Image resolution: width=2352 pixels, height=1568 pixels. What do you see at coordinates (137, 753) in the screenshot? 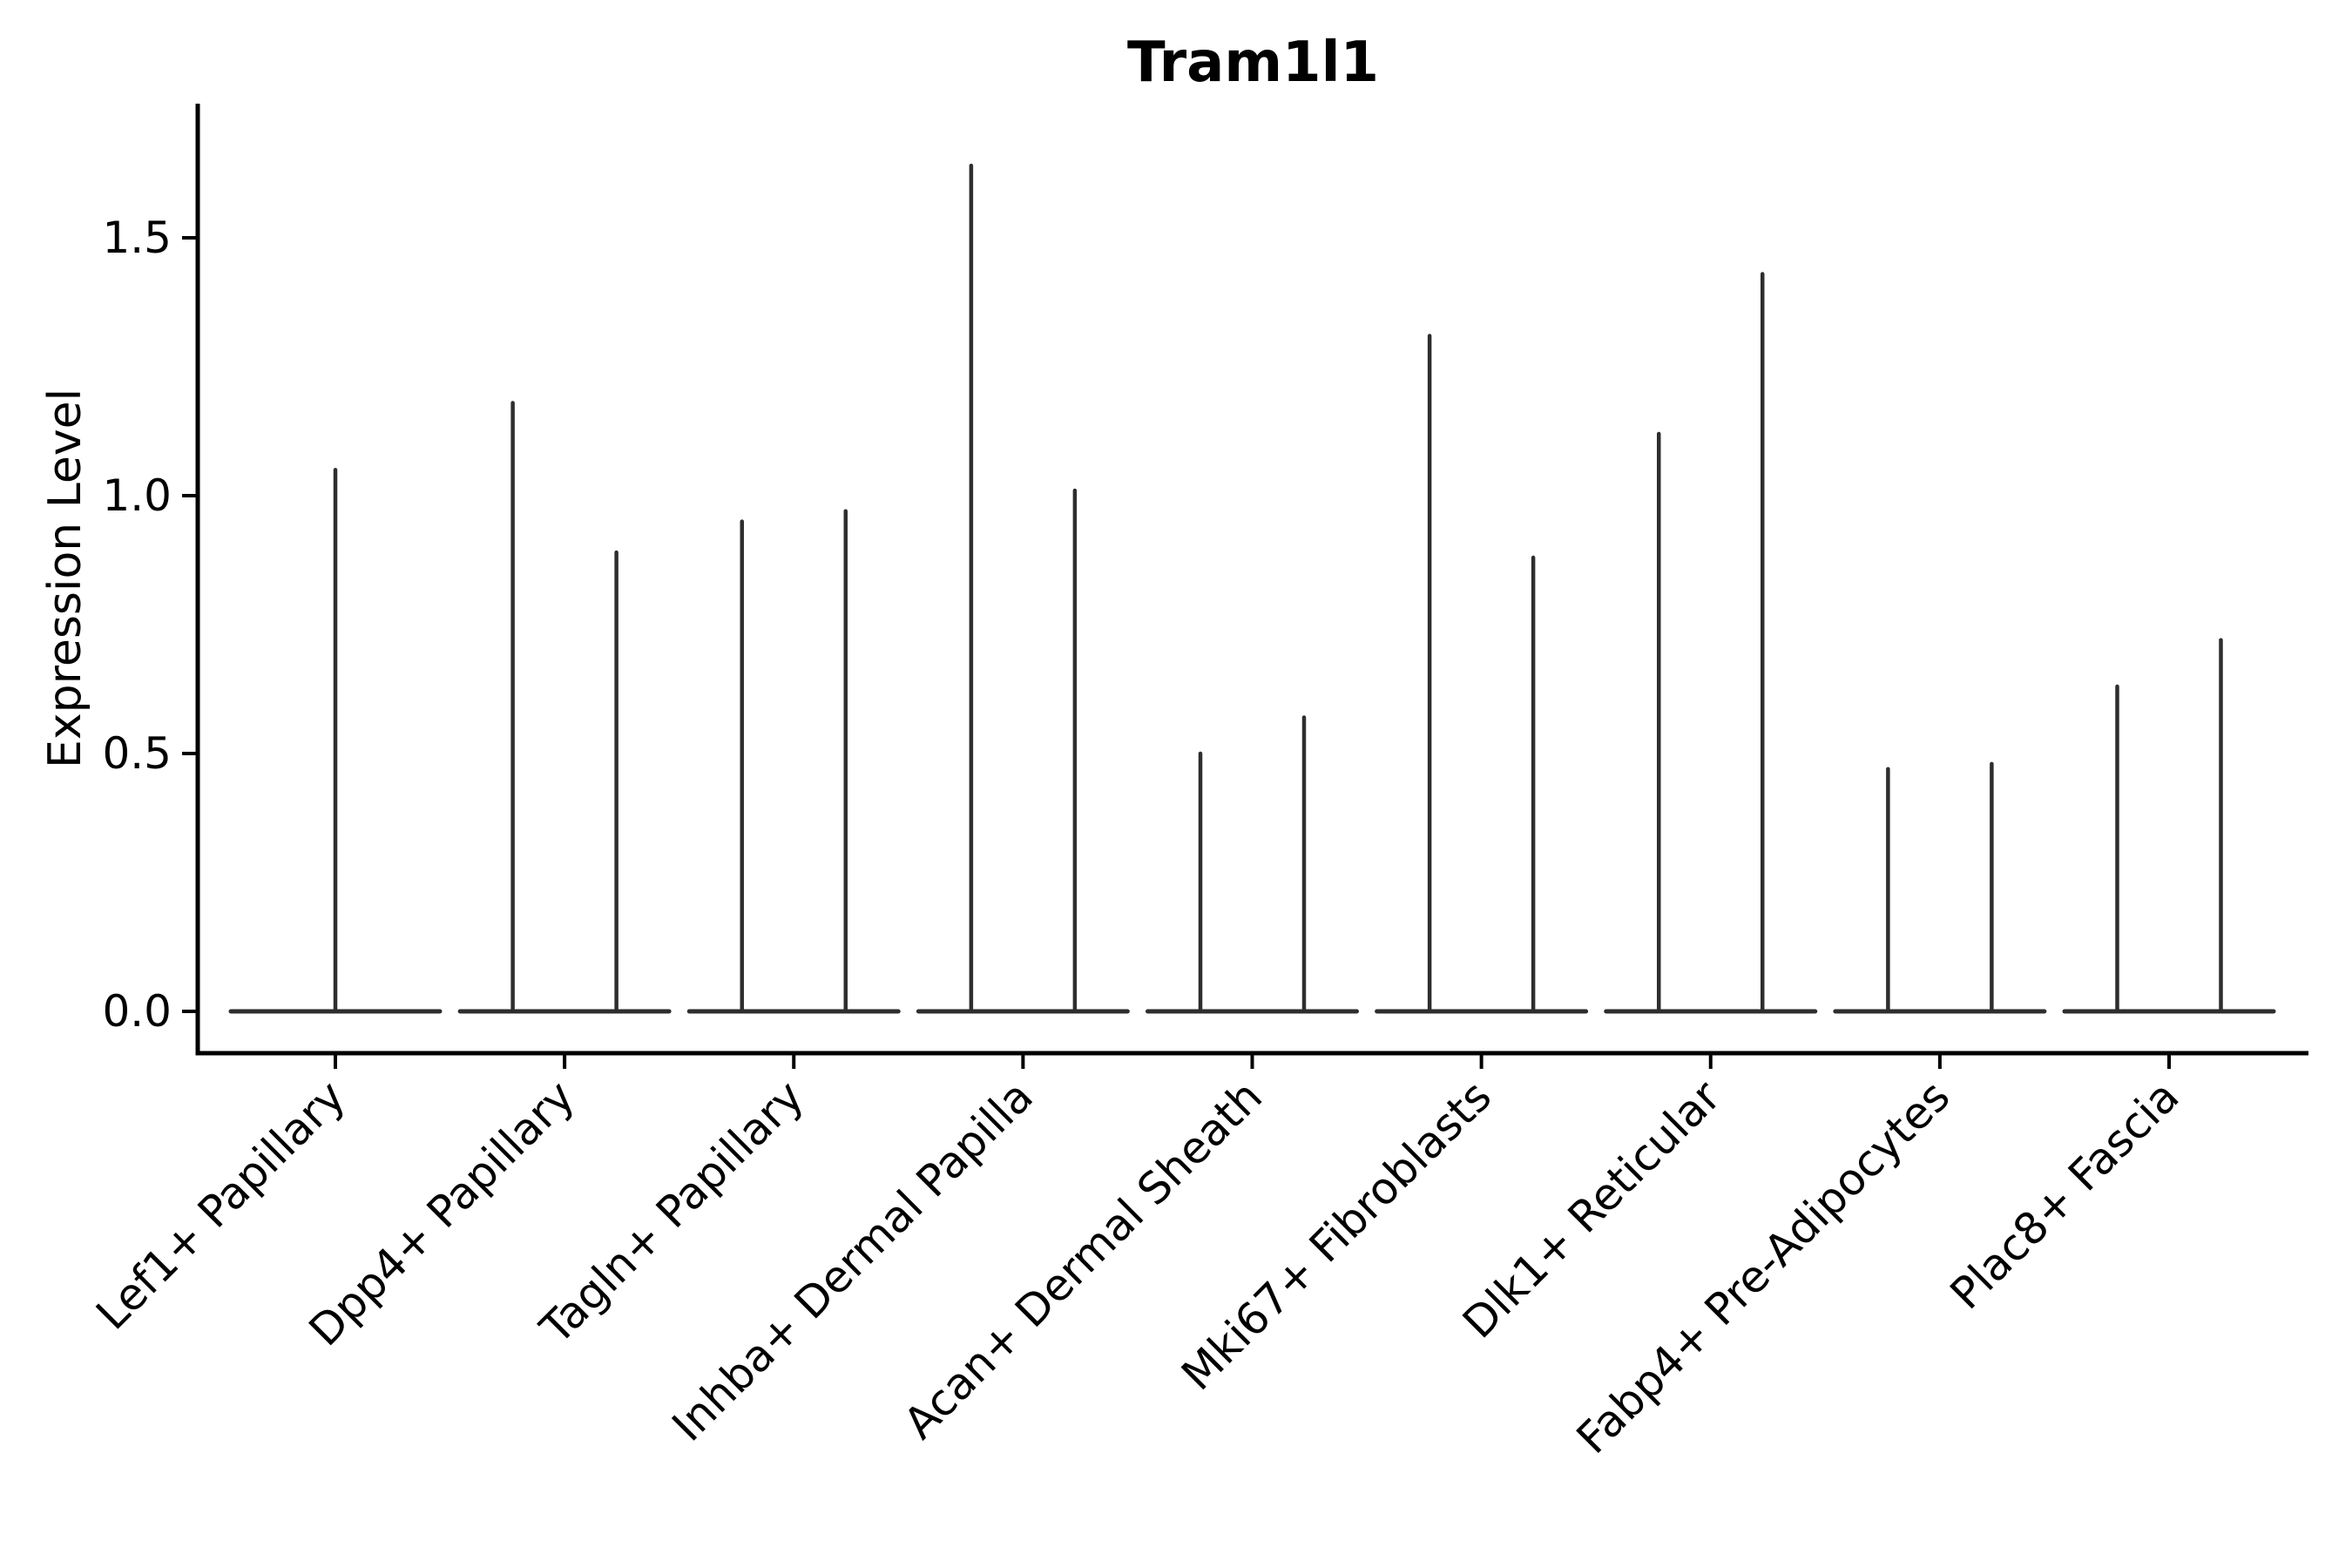
I see `y-tick-label: 0.5` at bounding box center [137, 753].